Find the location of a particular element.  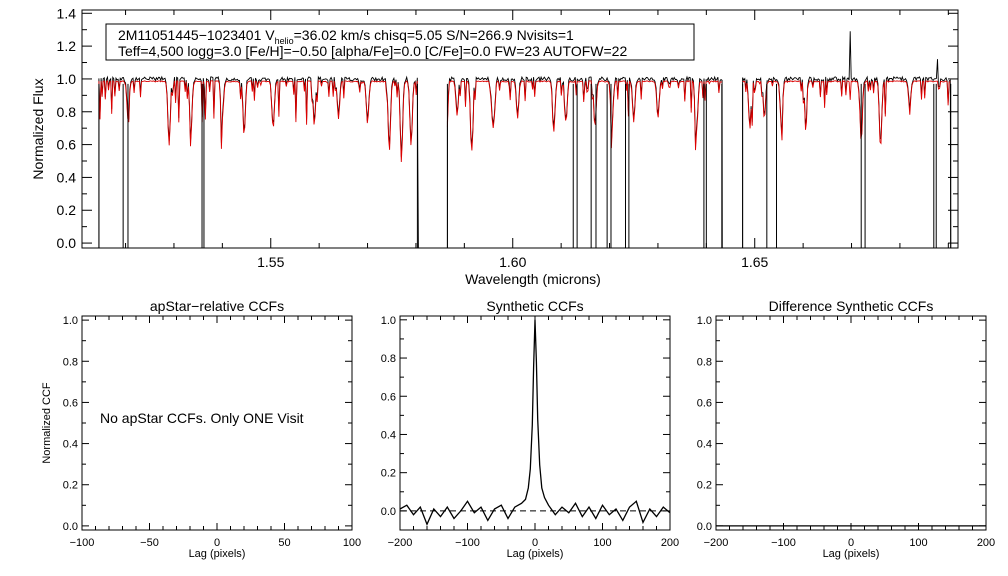

synthetic-ccf-title: Synthetic CCFs is located at coordinates (534, 306).